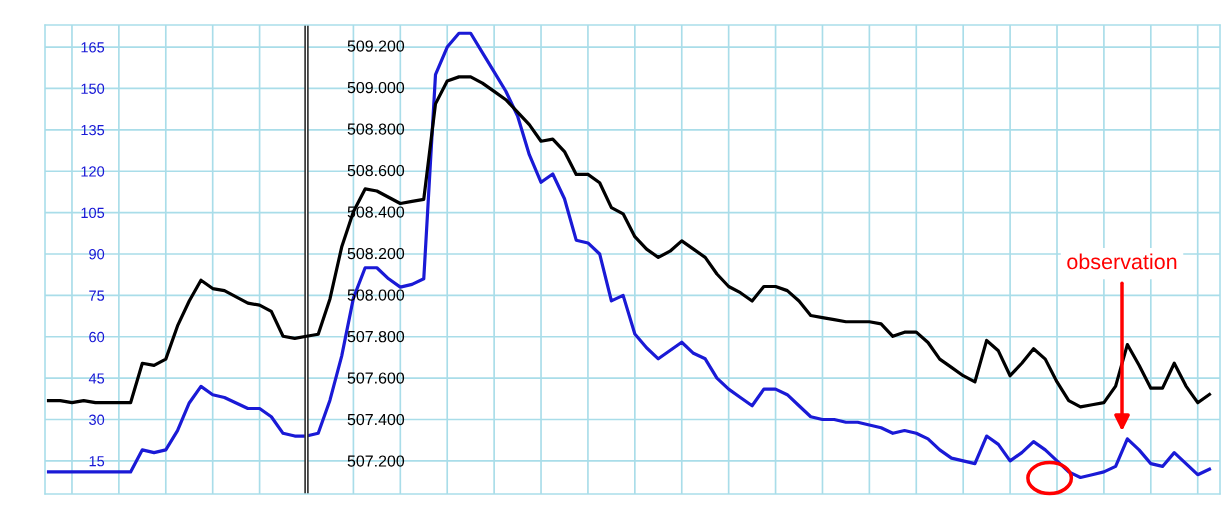 The image size is (1228, 506). I want to click on y-tick-label: 105, so click(93, 213).